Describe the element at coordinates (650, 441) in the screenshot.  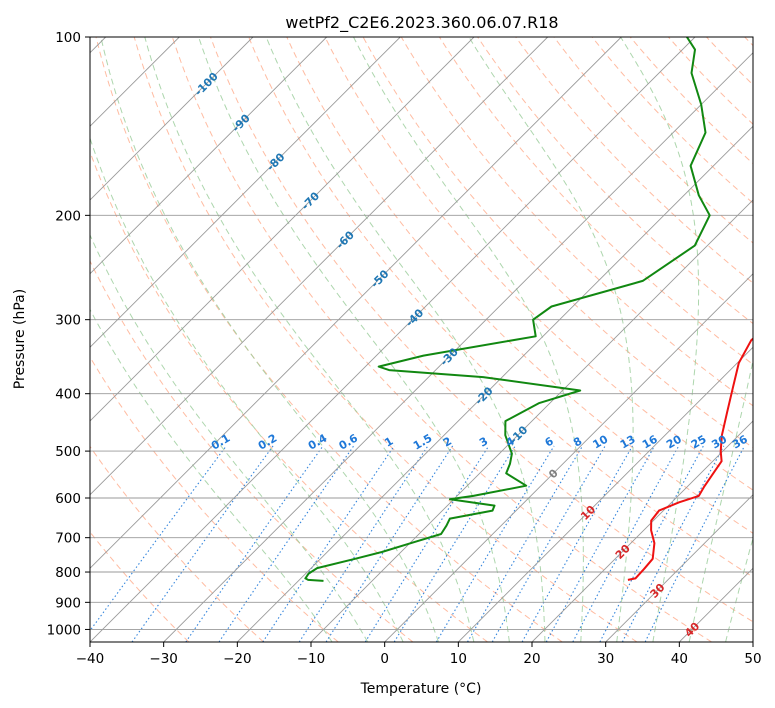
I see `mixing-ratio-label: 16` at that location.